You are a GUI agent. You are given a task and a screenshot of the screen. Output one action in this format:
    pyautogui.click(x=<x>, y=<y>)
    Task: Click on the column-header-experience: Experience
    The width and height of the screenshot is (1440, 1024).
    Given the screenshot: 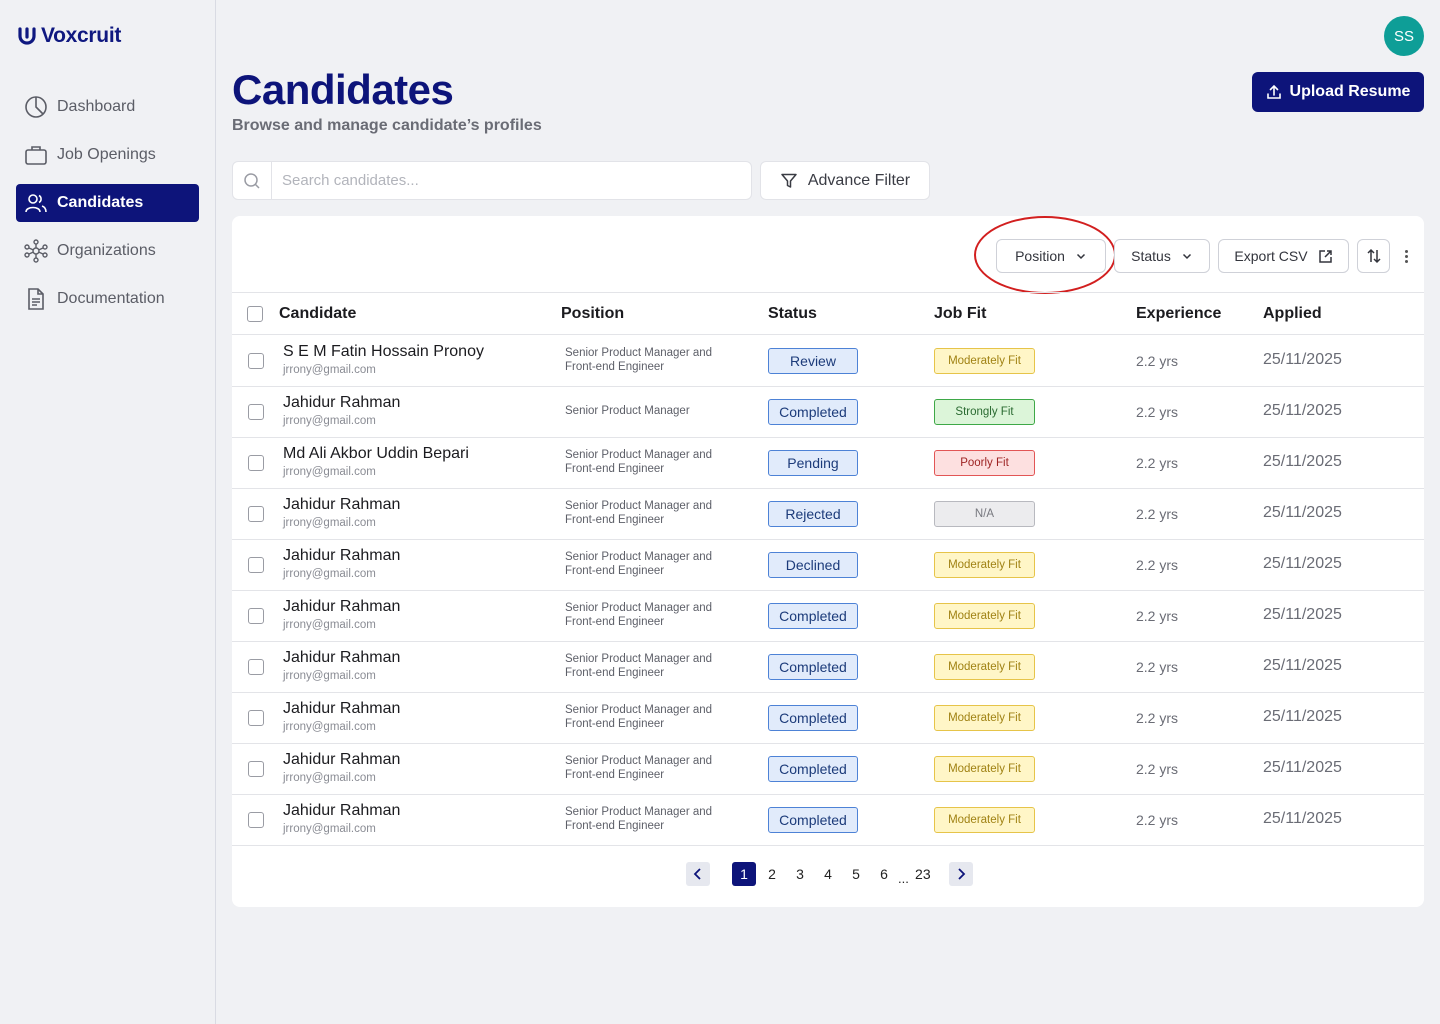 What is the action you would take?
    pyautogui.click(x=1179, y=313)
    